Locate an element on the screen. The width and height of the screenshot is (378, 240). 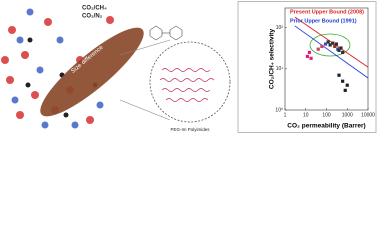
y-tick-label: 10¹ is located at coordinates (280, 69).